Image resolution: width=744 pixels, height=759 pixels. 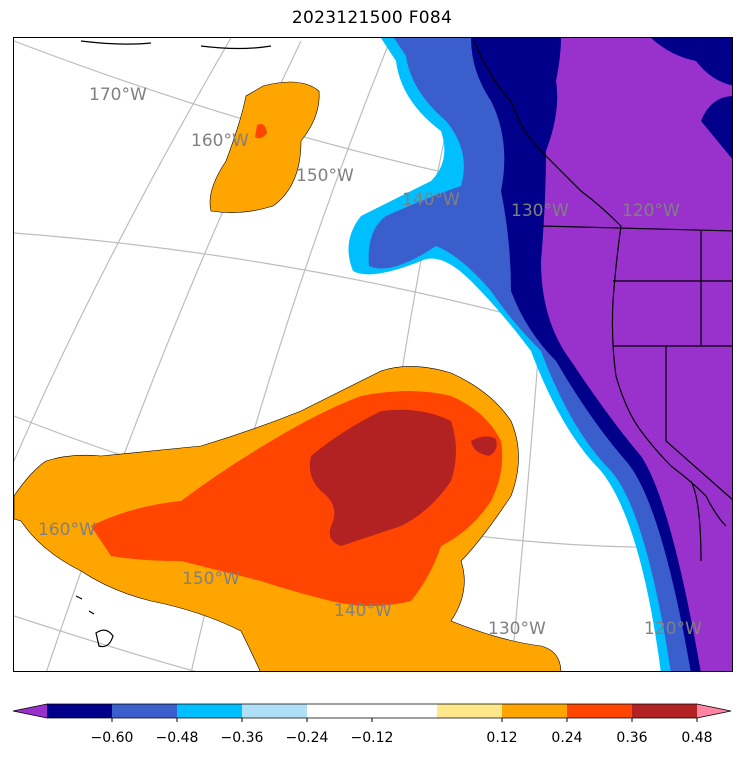 I want to click on colorbar-extend-low, so click(x=30, y=711).